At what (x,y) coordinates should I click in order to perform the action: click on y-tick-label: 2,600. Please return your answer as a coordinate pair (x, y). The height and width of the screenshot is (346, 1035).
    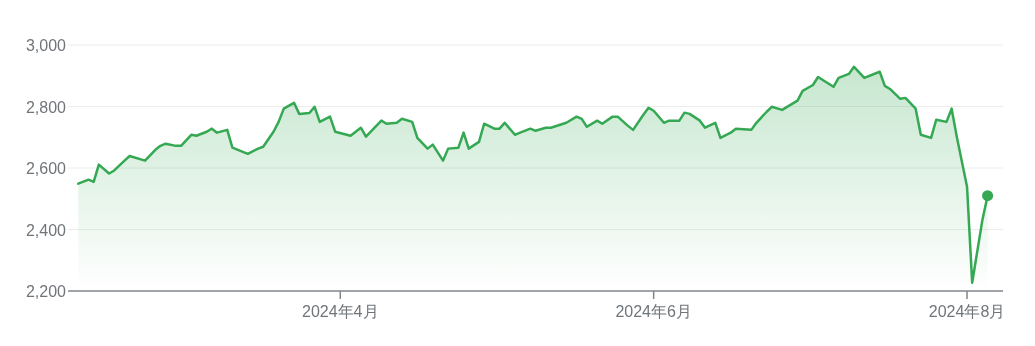
    Looking at the image, I should click on (46, 168).